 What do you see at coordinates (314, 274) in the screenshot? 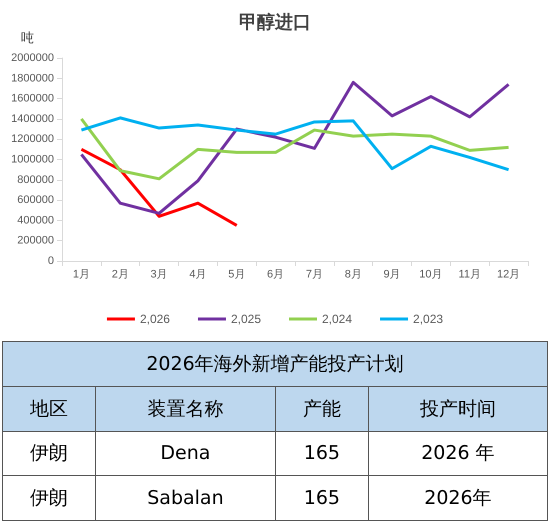
I see `x-tick-label: 7月` at bounding box center [314, 274].